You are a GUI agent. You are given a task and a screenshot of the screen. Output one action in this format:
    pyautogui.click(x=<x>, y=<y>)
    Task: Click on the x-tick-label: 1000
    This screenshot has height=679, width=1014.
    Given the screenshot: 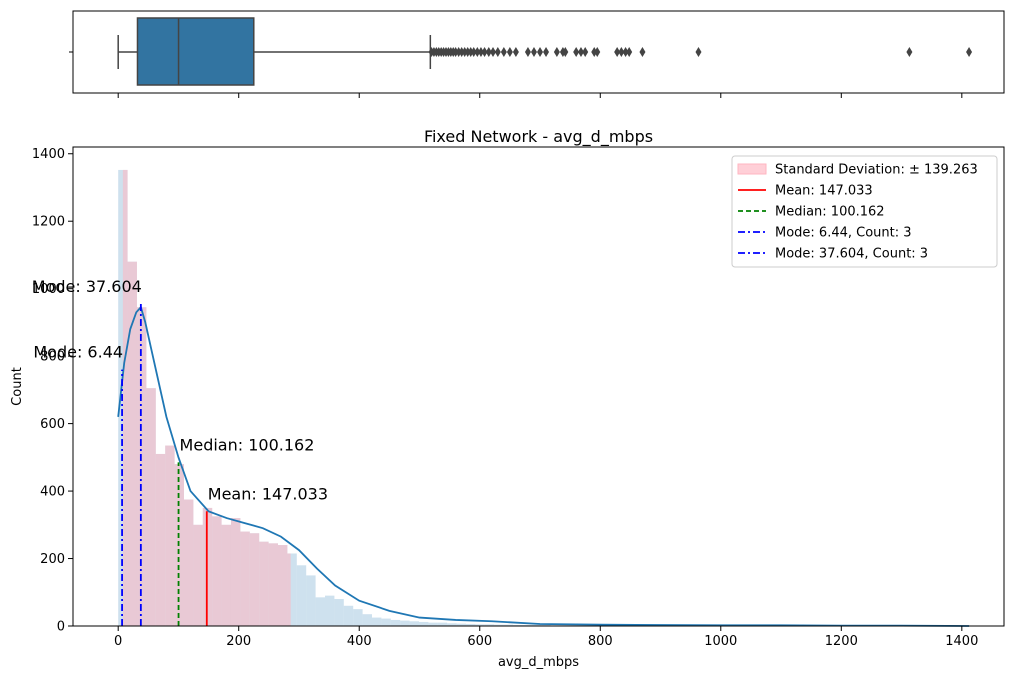 What is the action you would take?
    pyautogui.click(x=720, y=641)
    